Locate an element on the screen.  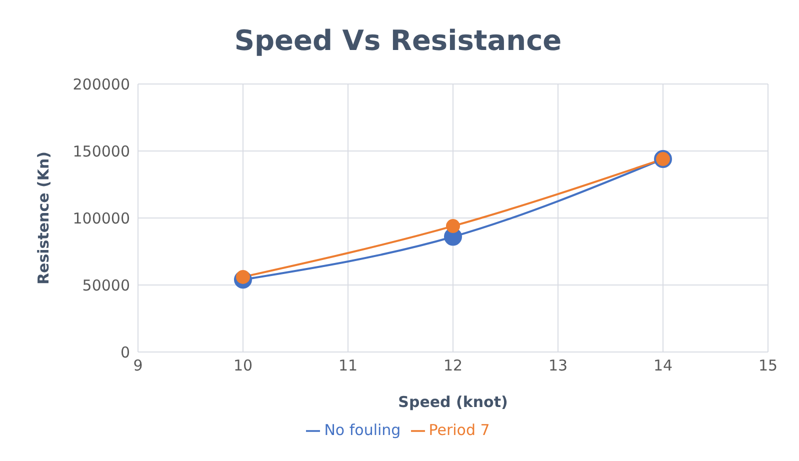
legend-label: No fouling is located at coordinates (362, 430).